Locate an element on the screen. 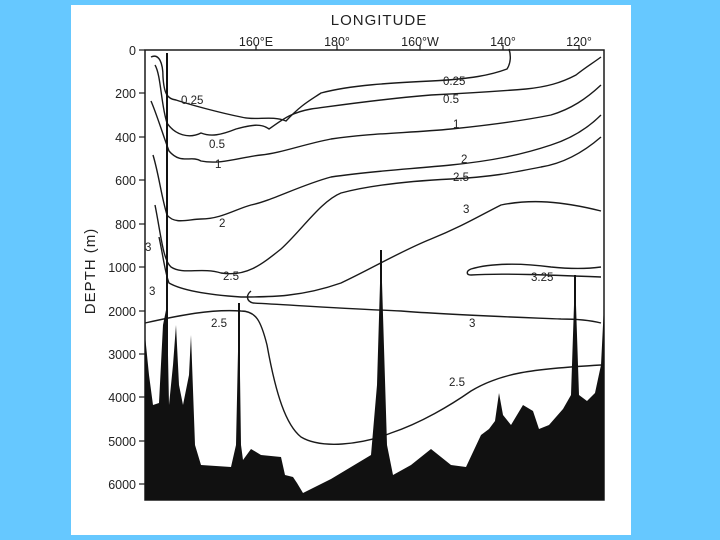 Image resolution: width=720 pixels, height=540 pixels. x-tick-160w: 160°W is located at coordinates (420, 42).